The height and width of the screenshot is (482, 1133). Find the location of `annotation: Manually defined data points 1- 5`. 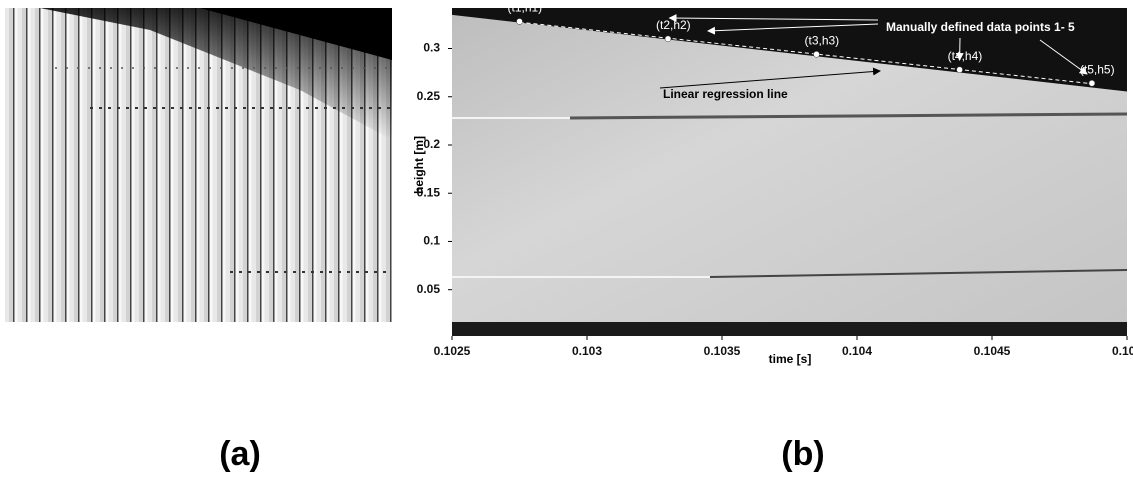

annotation: Manually defined data points 1- 5 is located at coordinates (980, 27).